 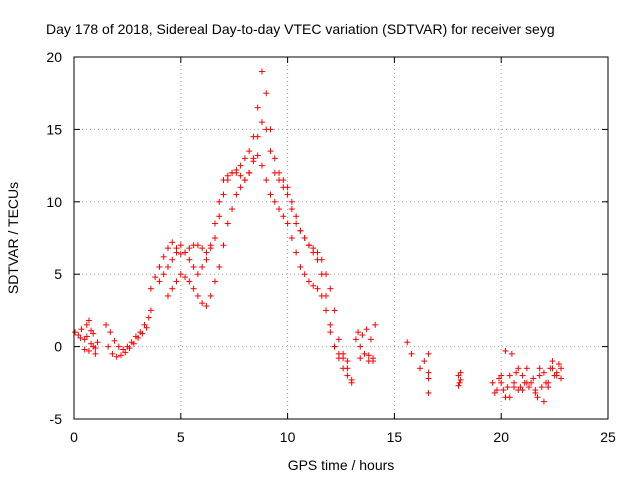 I want to click on x-tick-label: 10, so click(x=288, y=437).